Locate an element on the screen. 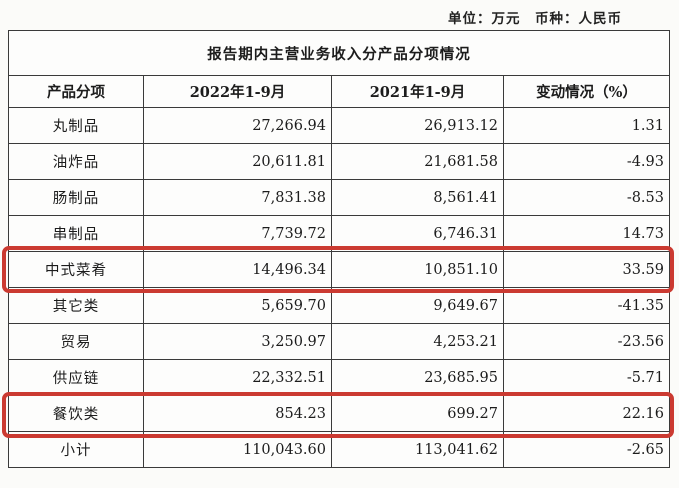 Image resolution: width=679 pixels, height=488 pixels. col-header-2021: 2021年1-9月 is located at coordinates (417, 91).